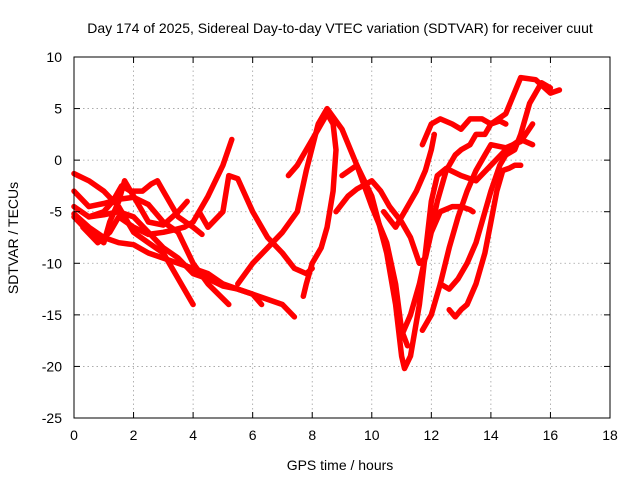  I want to click on y-tick-label: -25, so click(52, 418).